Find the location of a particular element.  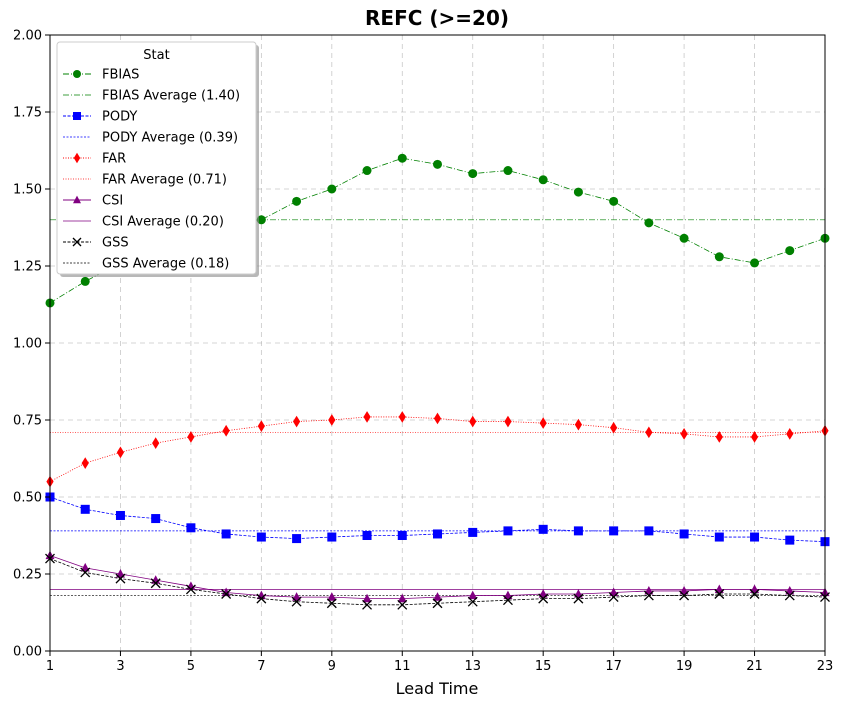

x-tick-label: 17 is located at coordinates (613, 666).